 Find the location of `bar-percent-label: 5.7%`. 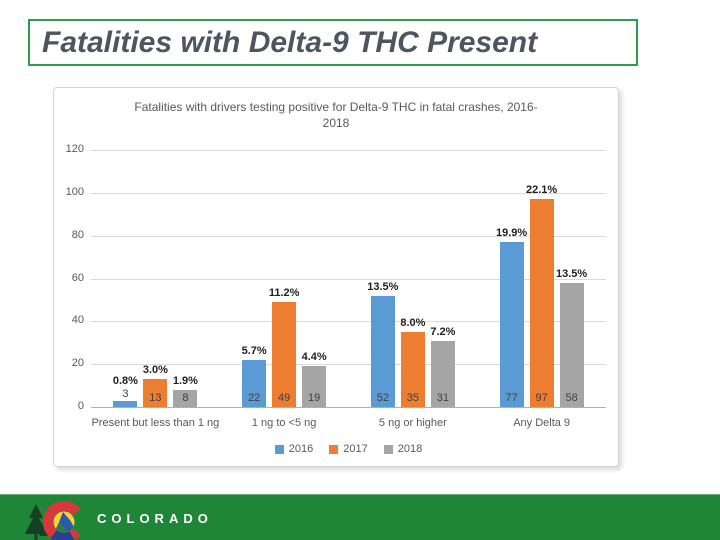

bar-percent-label: 5.7% is located at coordinates (254, 351).